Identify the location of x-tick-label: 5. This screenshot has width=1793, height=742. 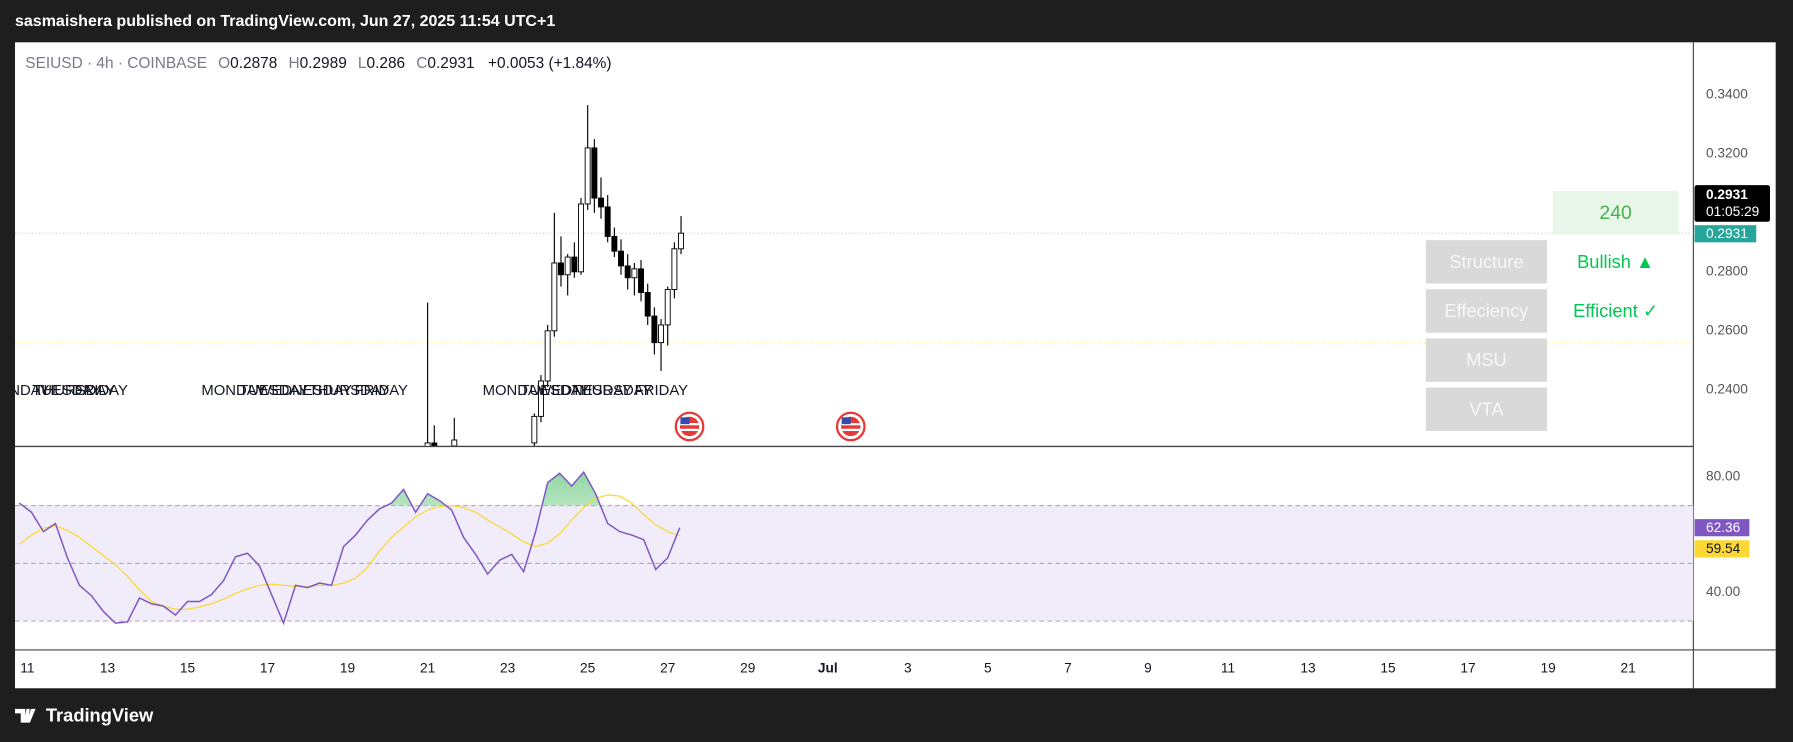
(988, 667).